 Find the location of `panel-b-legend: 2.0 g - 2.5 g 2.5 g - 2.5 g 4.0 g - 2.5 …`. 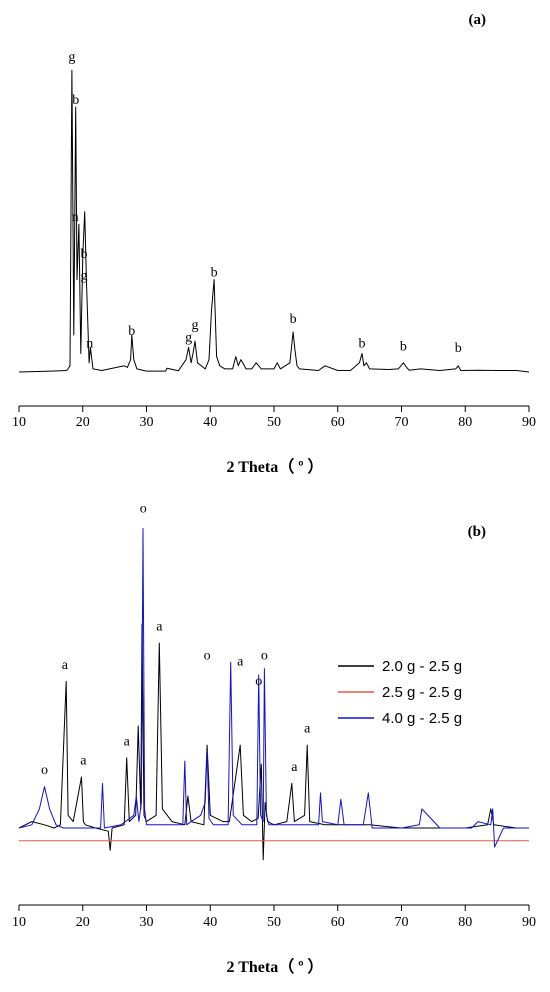

panel-b-legend: 2.0 g - 2.5 g 2.5 g - 2.5 g 4.0 g - 2.5 … is located at coordinates (400, 692).